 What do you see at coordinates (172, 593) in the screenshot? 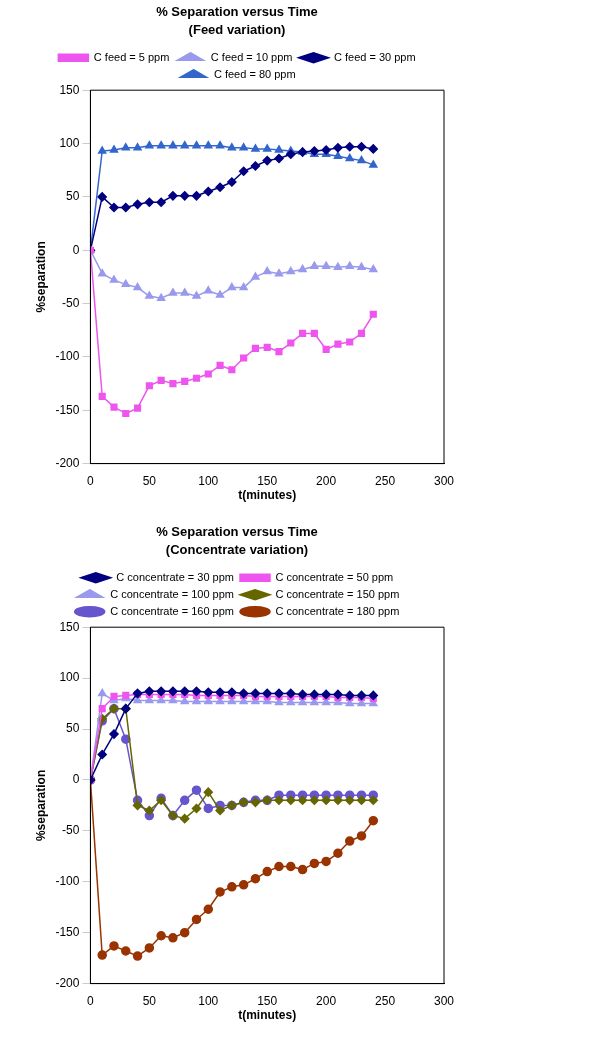
I see `legend-label: C concentrate = 100 ppm` at bounding box center [172, 593].